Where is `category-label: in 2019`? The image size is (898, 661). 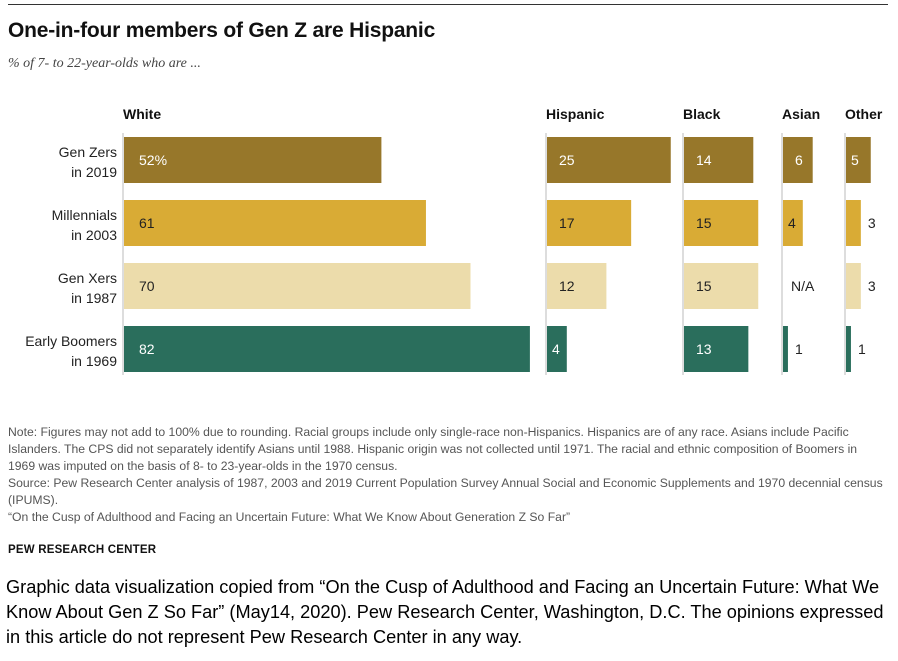
category-label: in 2019 is located at coordinates (94, 172).